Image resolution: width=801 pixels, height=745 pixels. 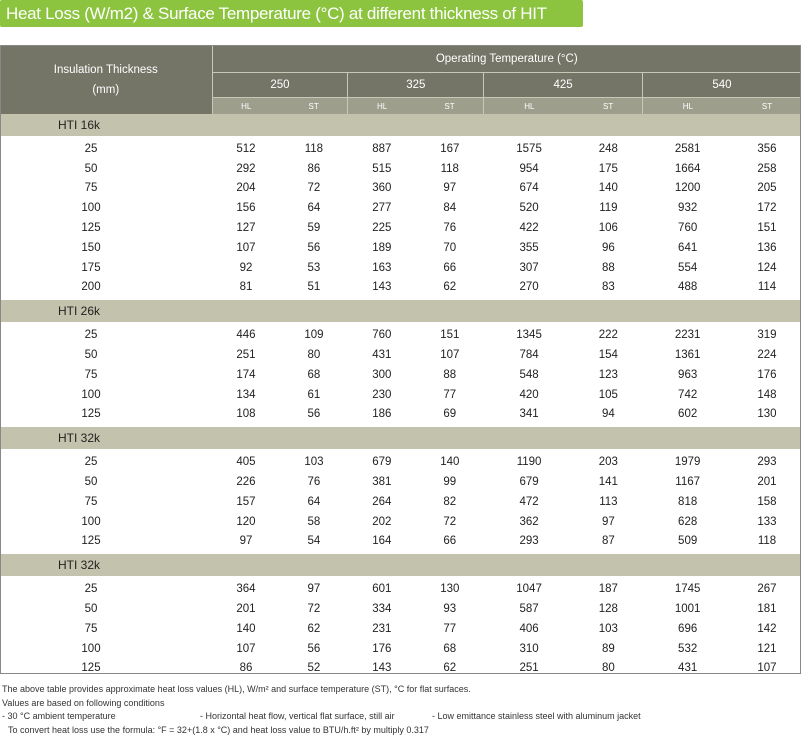 What do you see at coordinates (721, 85) in the screenshot?
I see `temp-header-540: 540` at bounding box center [721, 85].